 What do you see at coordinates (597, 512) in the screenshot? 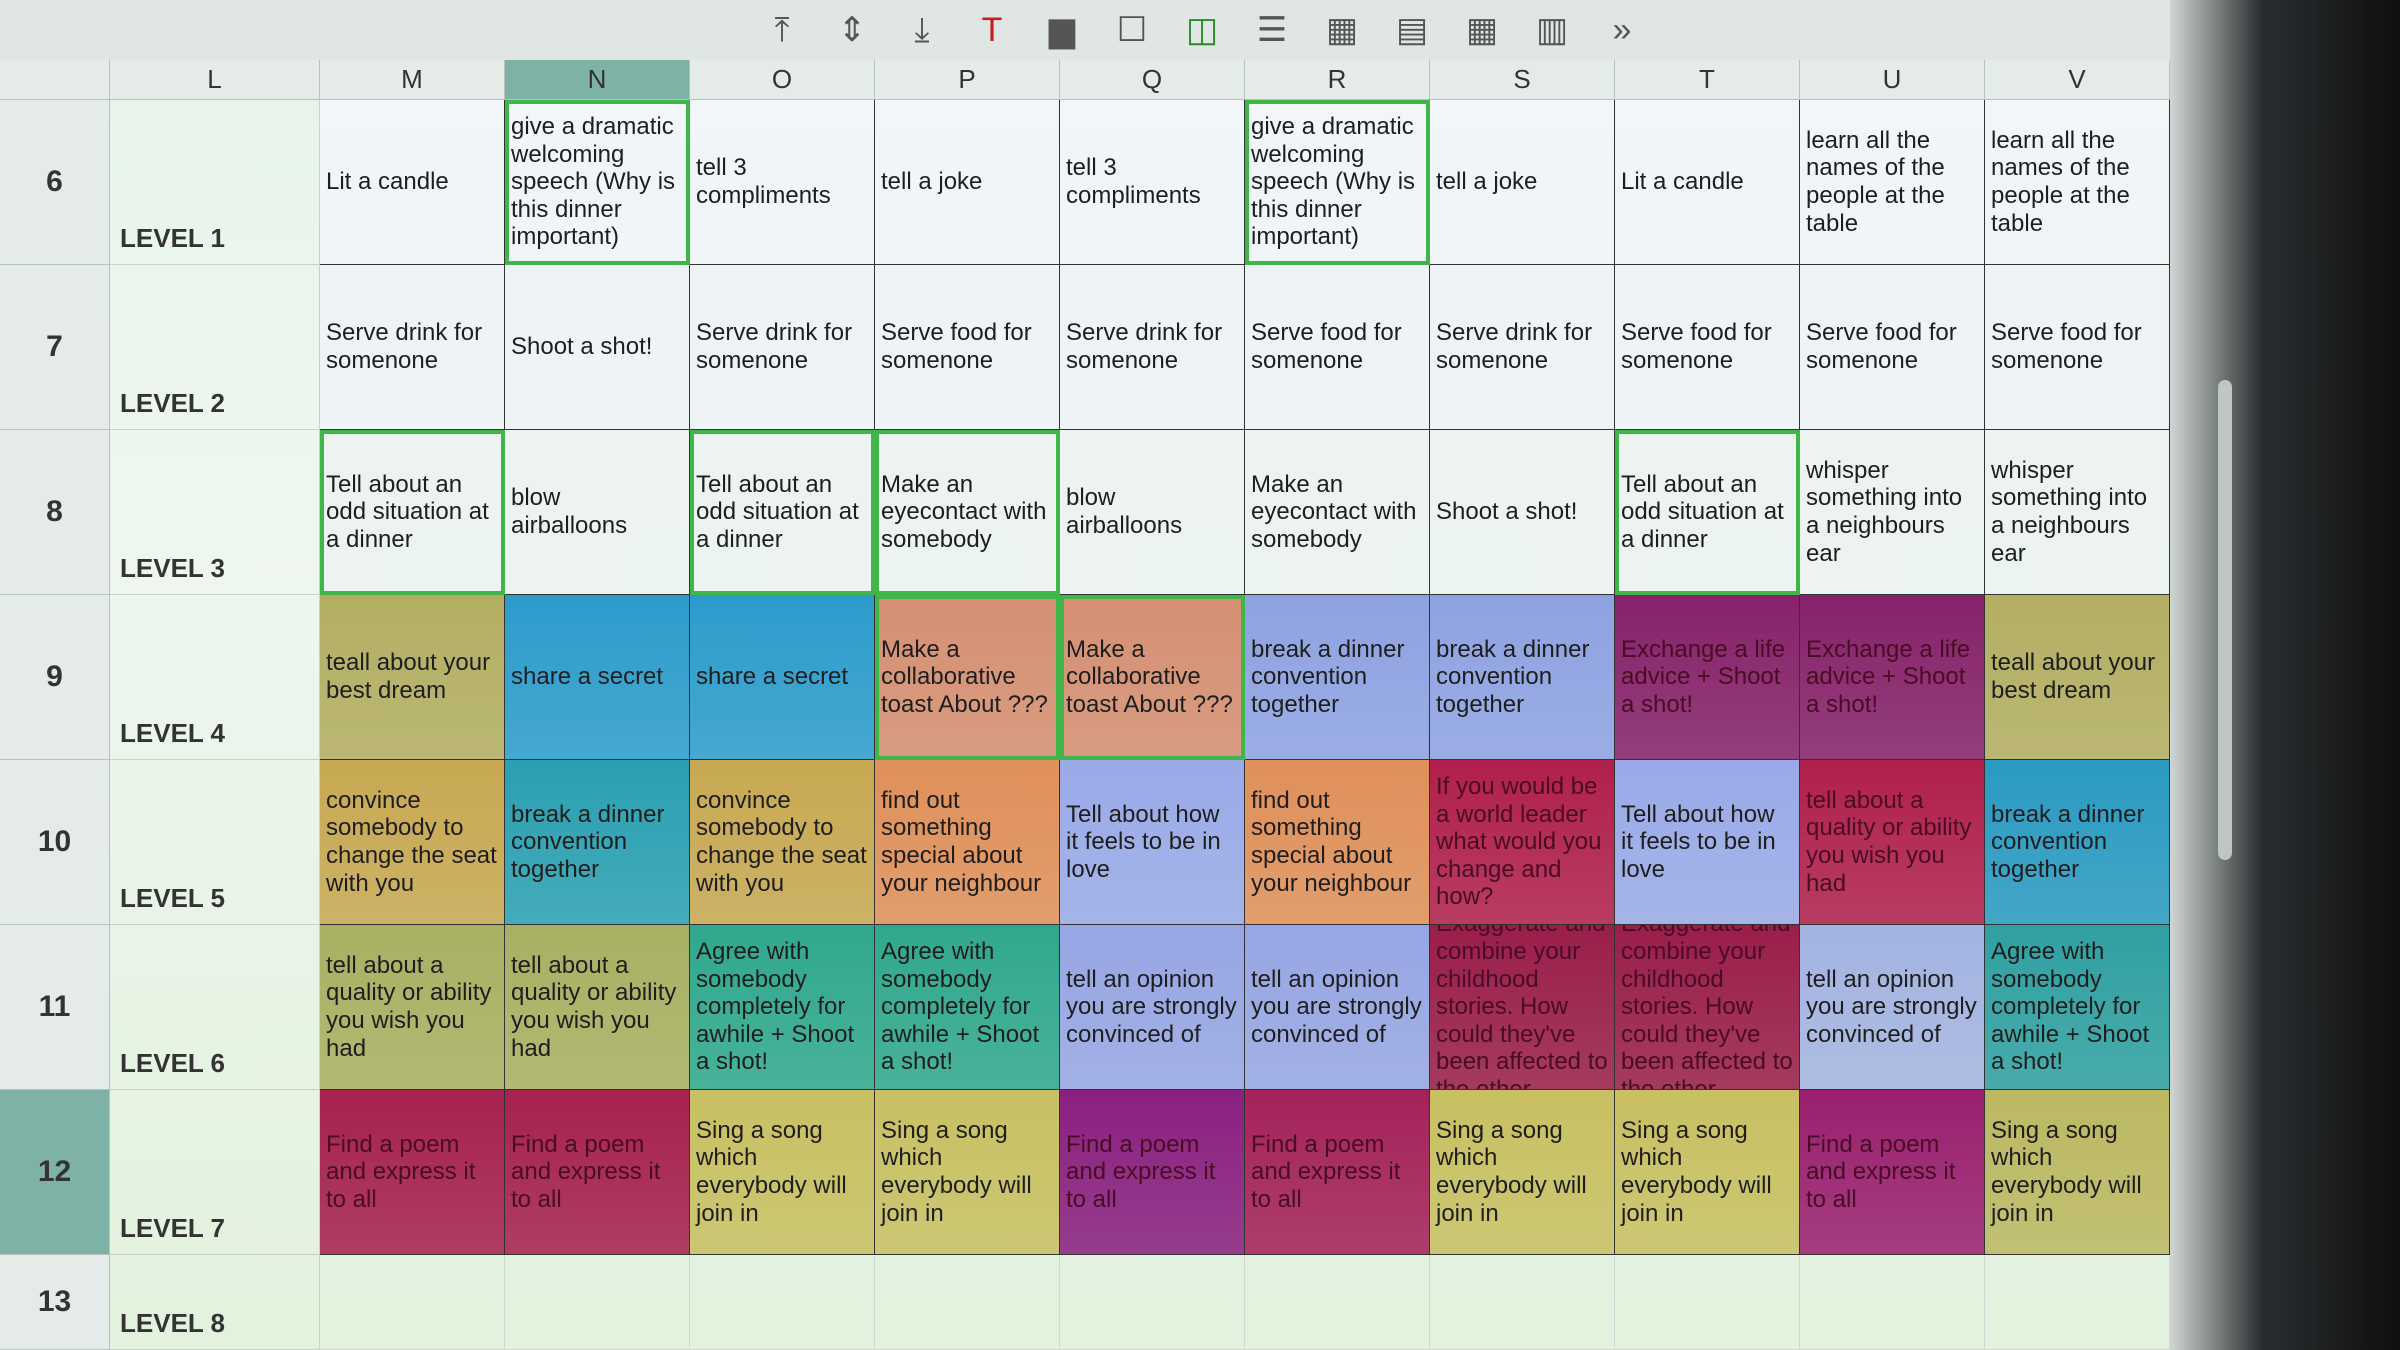
I see `cell-N8: blow airballoons` at bounding box center [597, 512].